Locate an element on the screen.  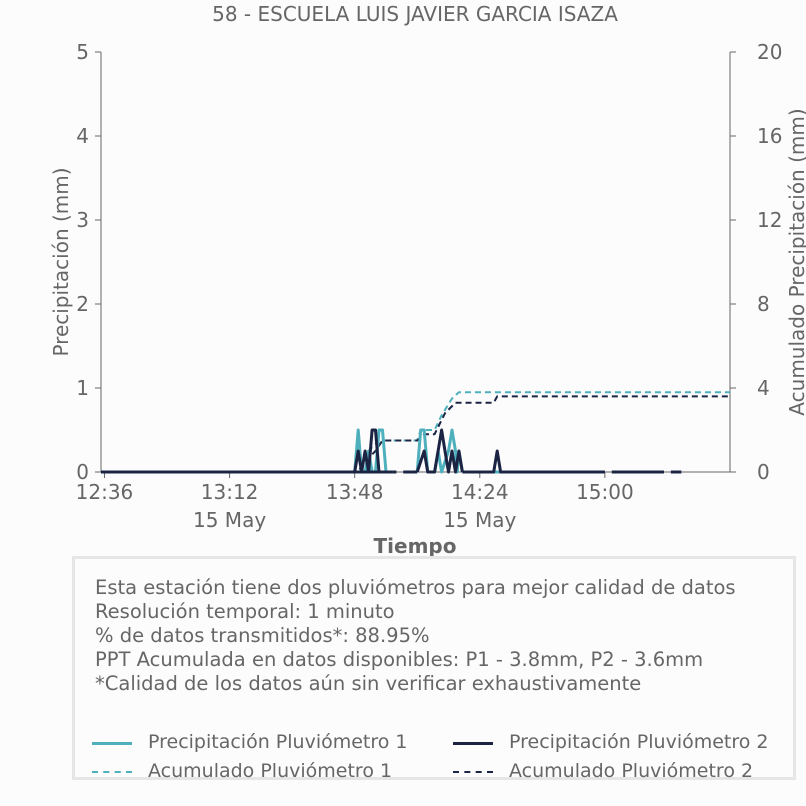
legend-swatch-a1 is located at coordinates (112, 772).